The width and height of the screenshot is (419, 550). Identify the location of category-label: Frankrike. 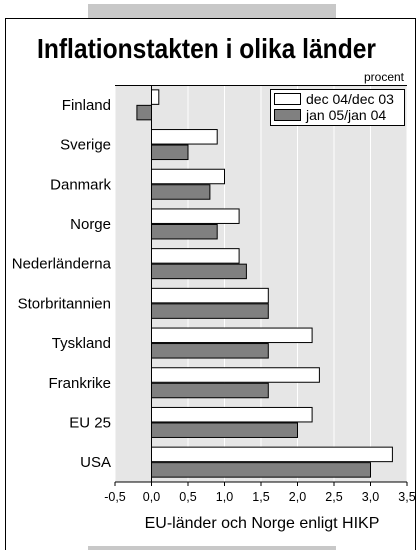
(79, 383).